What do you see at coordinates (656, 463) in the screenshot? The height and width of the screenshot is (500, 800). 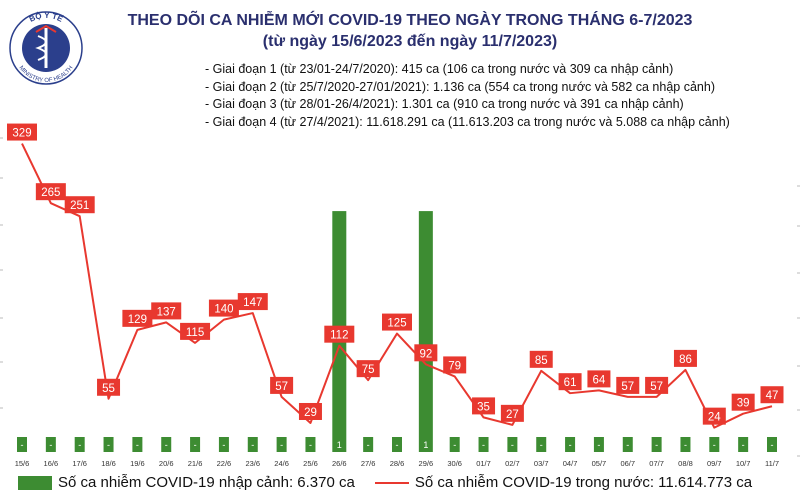 I see `x-tick-label: 07/7` at bounding box center [656, 463].